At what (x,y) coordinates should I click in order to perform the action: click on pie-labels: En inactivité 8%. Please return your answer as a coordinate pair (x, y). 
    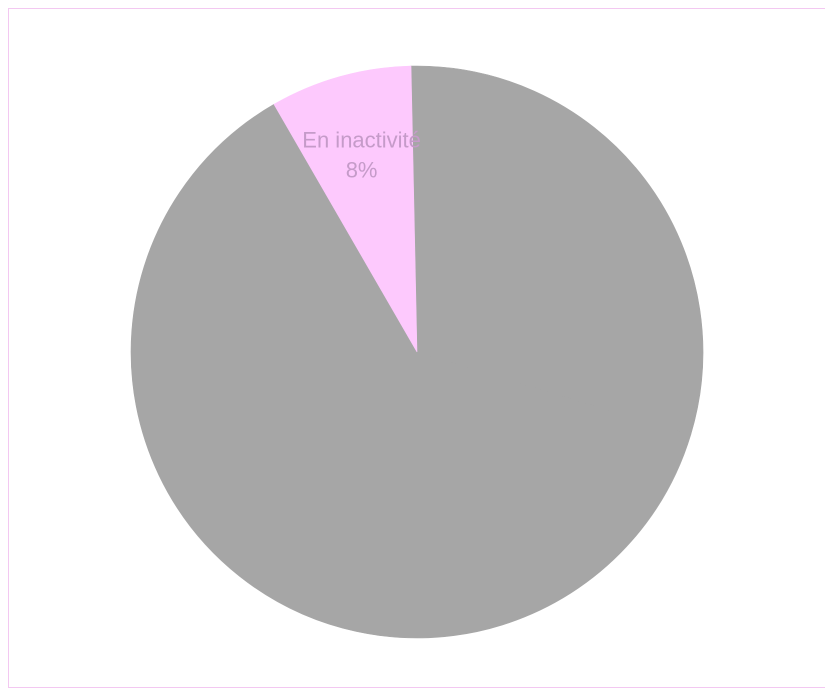
    Looking at the image, I should click on (361, 155).